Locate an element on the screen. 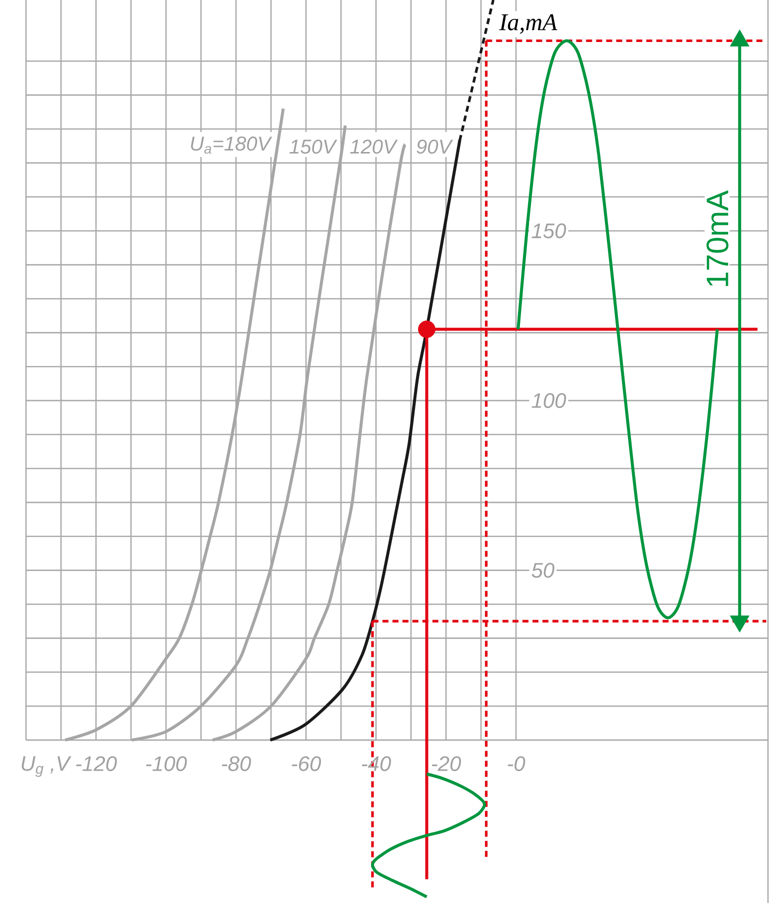 The image size is (770, 906). x-tick-label: -20 is located at coordinates (447, 764).